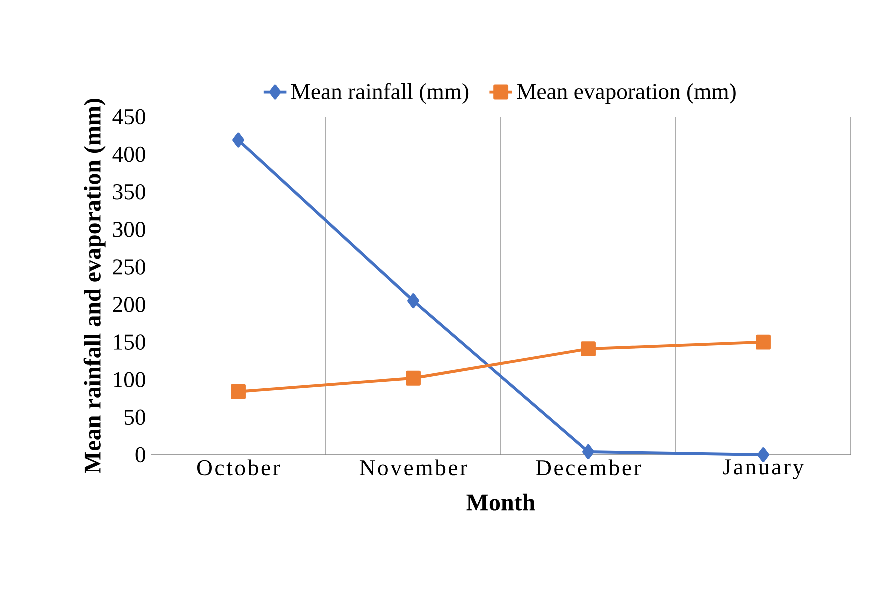  Describe the element at coordinates (589, 468) in the screenshot. I see `x-tick-label: December` at that location.